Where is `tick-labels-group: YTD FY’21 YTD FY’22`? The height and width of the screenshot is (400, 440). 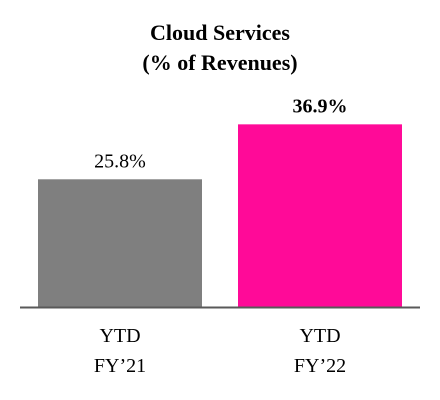 tick-labels-group: YTD FY’21 YTD FY’22 is located at coordinates (220, 351).